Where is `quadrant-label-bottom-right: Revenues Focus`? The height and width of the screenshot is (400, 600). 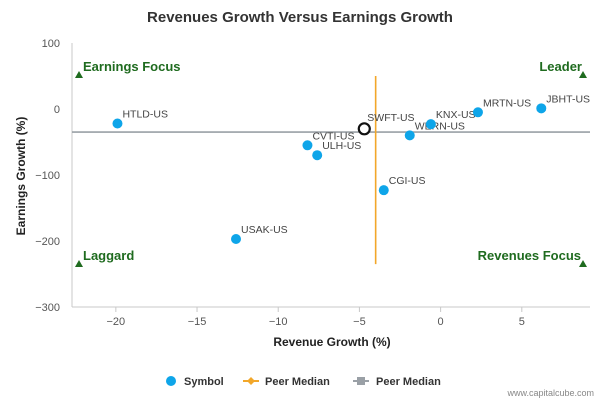
quadrant-label-bottom-right: Revenues Focus is located at coordinates (529, 255).